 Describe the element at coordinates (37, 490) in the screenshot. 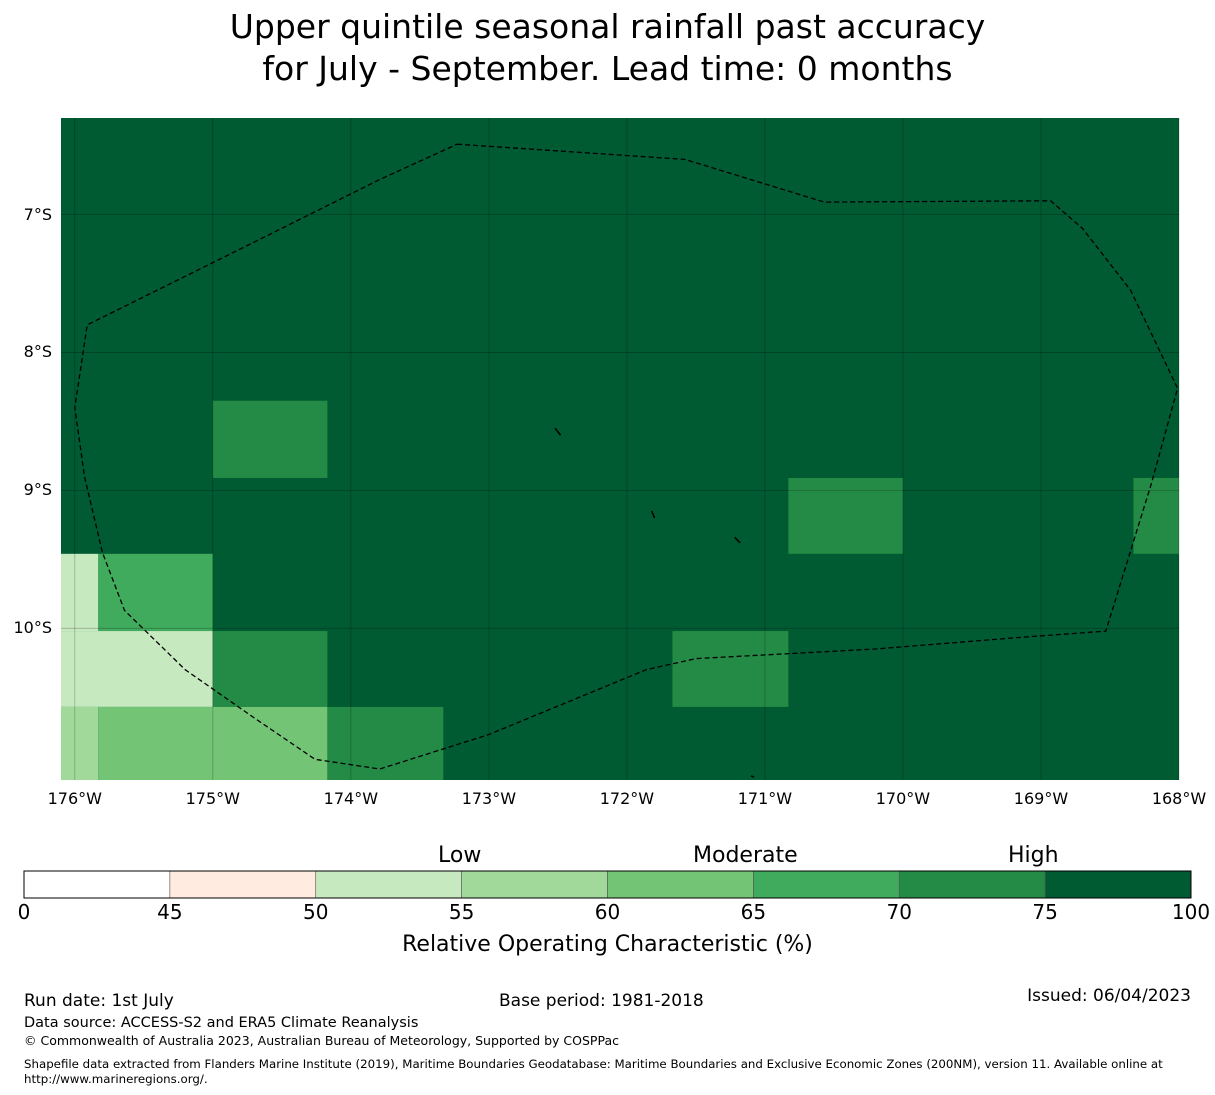

I see `latitude-label: 9°S` at that location.